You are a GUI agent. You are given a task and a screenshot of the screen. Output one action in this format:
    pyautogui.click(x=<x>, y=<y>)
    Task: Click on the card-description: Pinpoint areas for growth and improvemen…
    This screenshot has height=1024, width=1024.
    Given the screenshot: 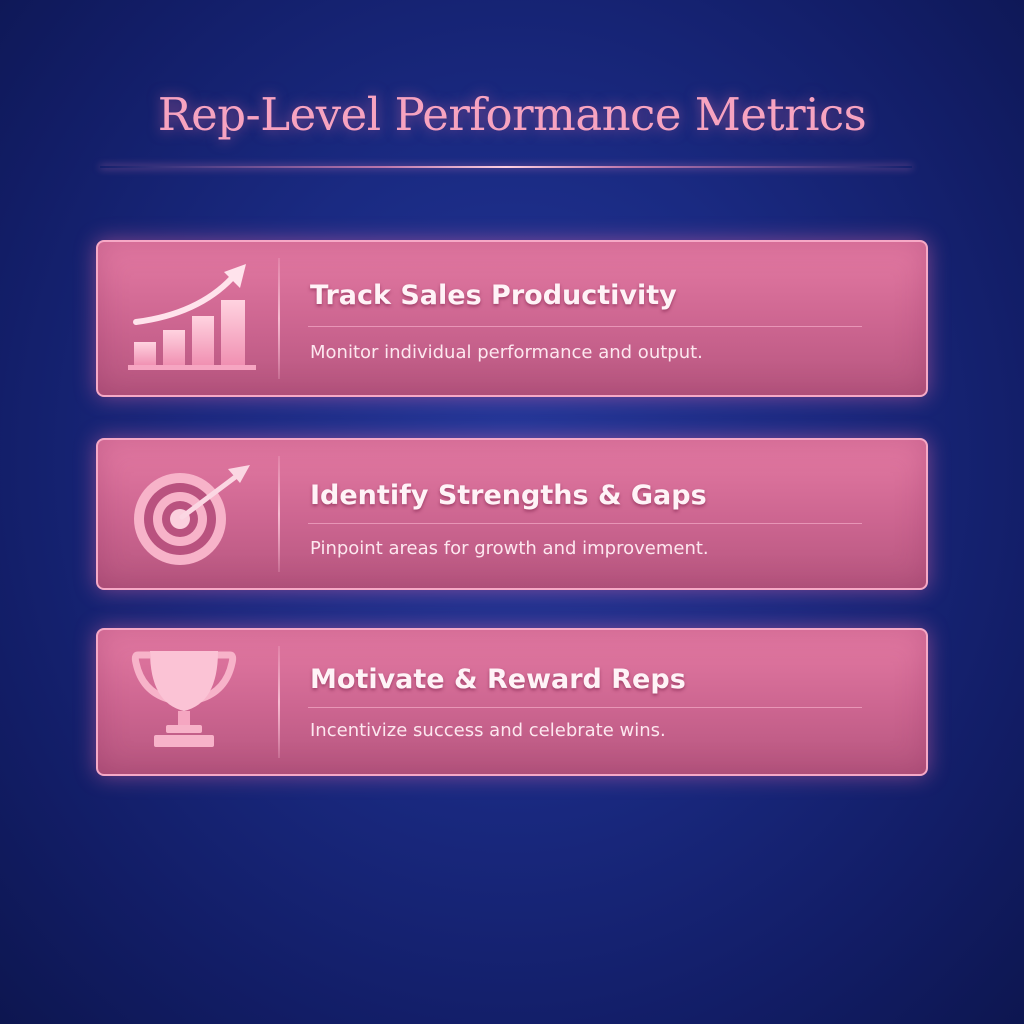 What is the action you would take?
    pyautogui.click(x=509, y=548)
    